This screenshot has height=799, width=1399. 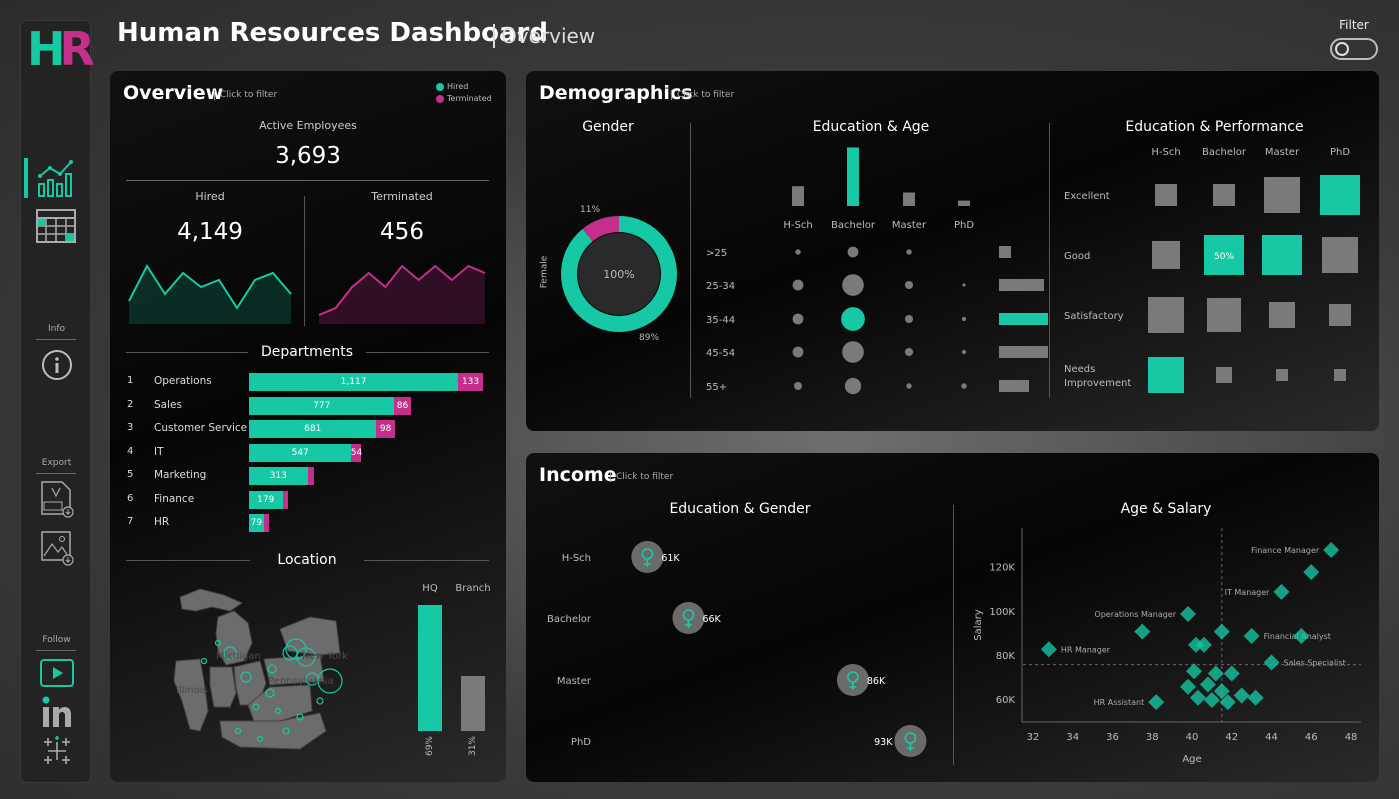 What do you see at coordinates (356, 452) in the screenshot?
I see `department-terminated-bar: 54` at bounding box center [356, 452].